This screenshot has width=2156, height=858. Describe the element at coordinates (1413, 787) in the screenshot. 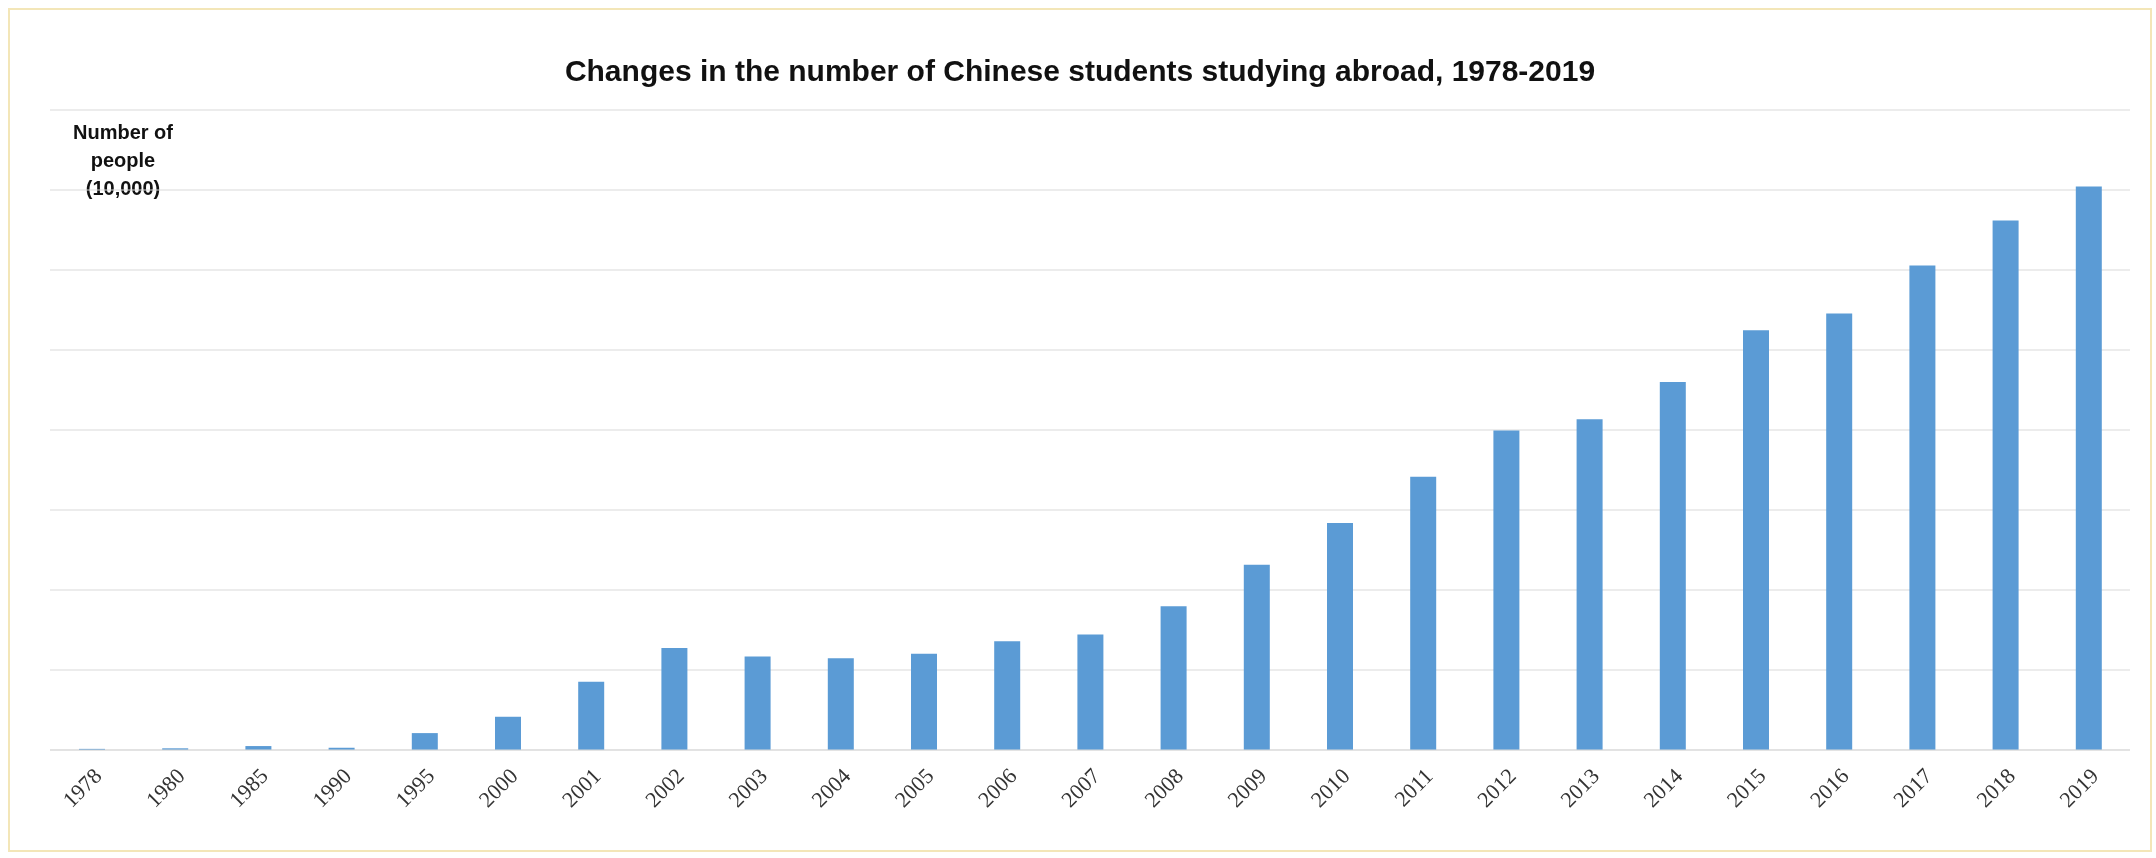

I see `x-tick-label: 2011` at that location.